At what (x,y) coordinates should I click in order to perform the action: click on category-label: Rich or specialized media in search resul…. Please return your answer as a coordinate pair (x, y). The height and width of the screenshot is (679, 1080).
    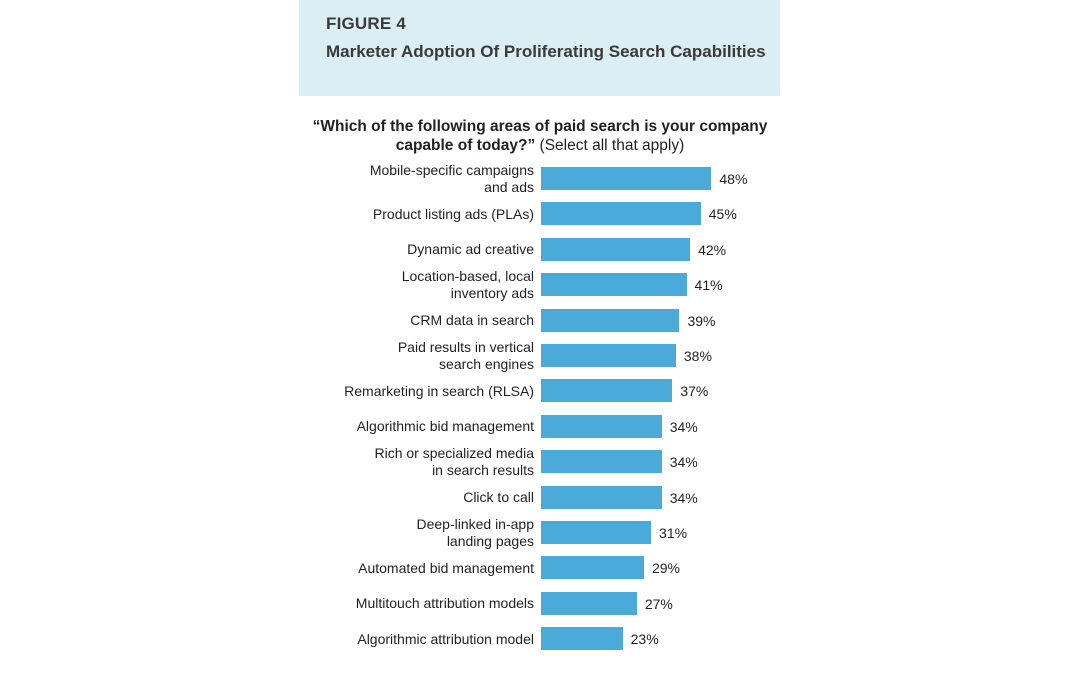
    Looking at the image, I should click on (454, 462).